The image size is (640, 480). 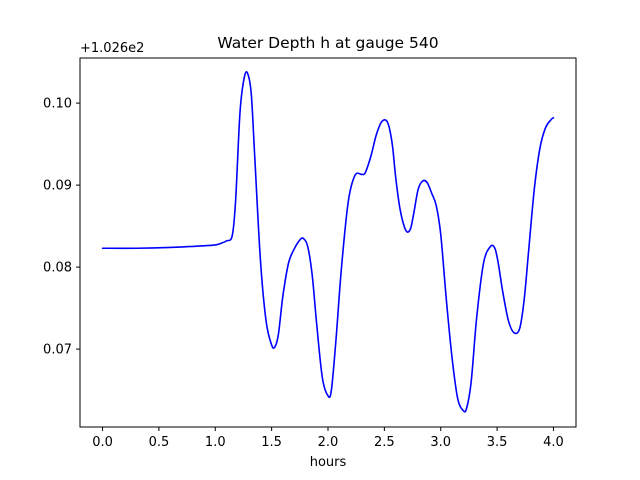 I want to click on x-tick-label: 3.5, so click(x=497, y=442).